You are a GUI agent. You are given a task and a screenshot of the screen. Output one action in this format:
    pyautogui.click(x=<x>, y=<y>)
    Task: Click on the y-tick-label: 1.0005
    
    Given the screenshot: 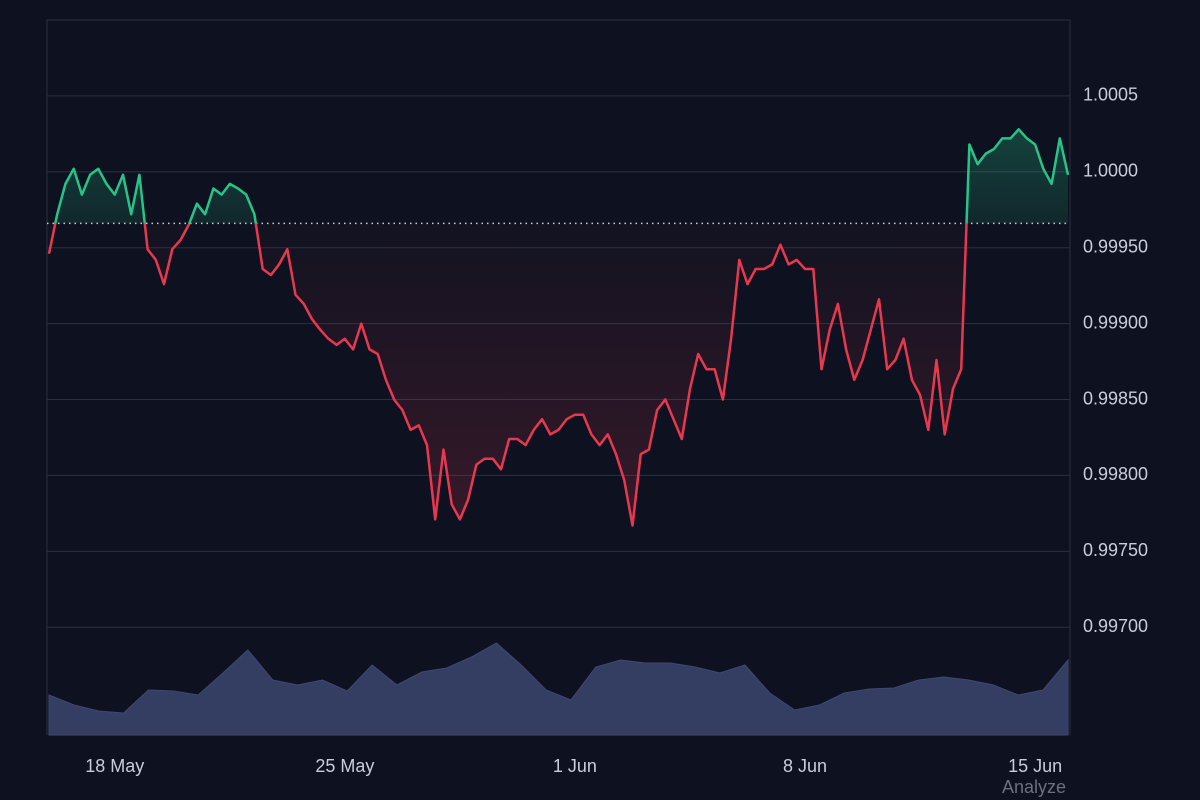 What is the action you would take?
    pyautogui.click(x=1110, y=95)
    